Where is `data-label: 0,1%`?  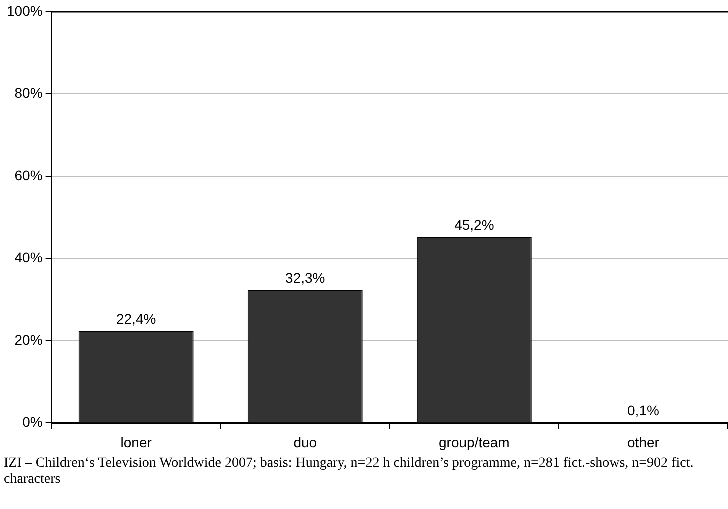
data-label: 0,1% is located at coordinates (644, 410).